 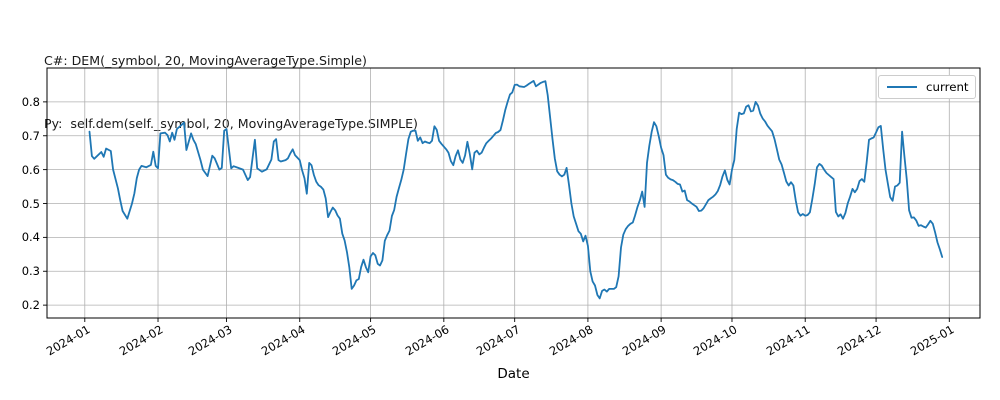 I want to click on legend-label: current, so click(x=947, y=87).